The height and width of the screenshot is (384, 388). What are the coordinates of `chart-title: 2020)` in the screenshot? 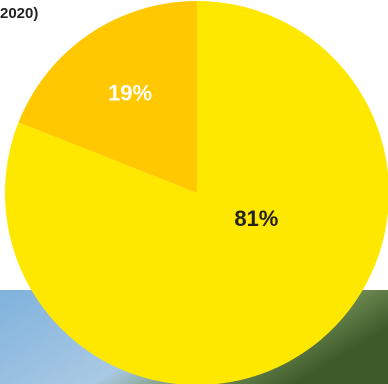 It's located at (19, 13).